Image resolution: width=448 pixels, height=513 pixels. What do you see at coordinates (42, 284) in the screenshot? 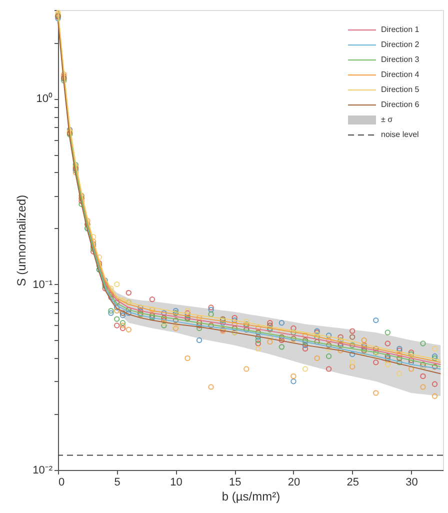
I see `y-tick-label: 10⁻¹` at bounding box center [42, 284].